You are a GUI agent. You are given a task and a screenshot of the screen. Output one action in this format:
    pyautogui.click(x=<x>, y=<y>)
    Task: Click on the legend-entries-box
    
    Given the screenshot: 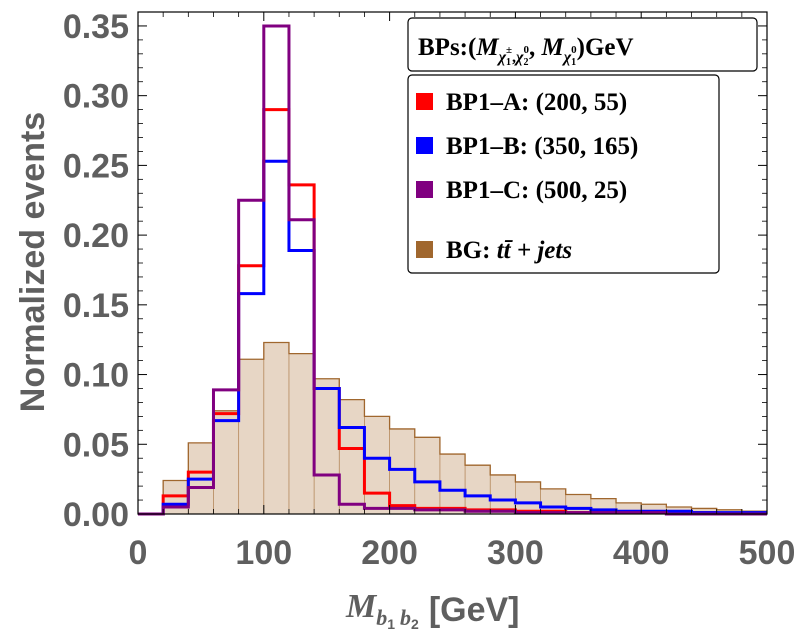 What is the action you would take?
    pyautogui.click(x=563, y=174)
    